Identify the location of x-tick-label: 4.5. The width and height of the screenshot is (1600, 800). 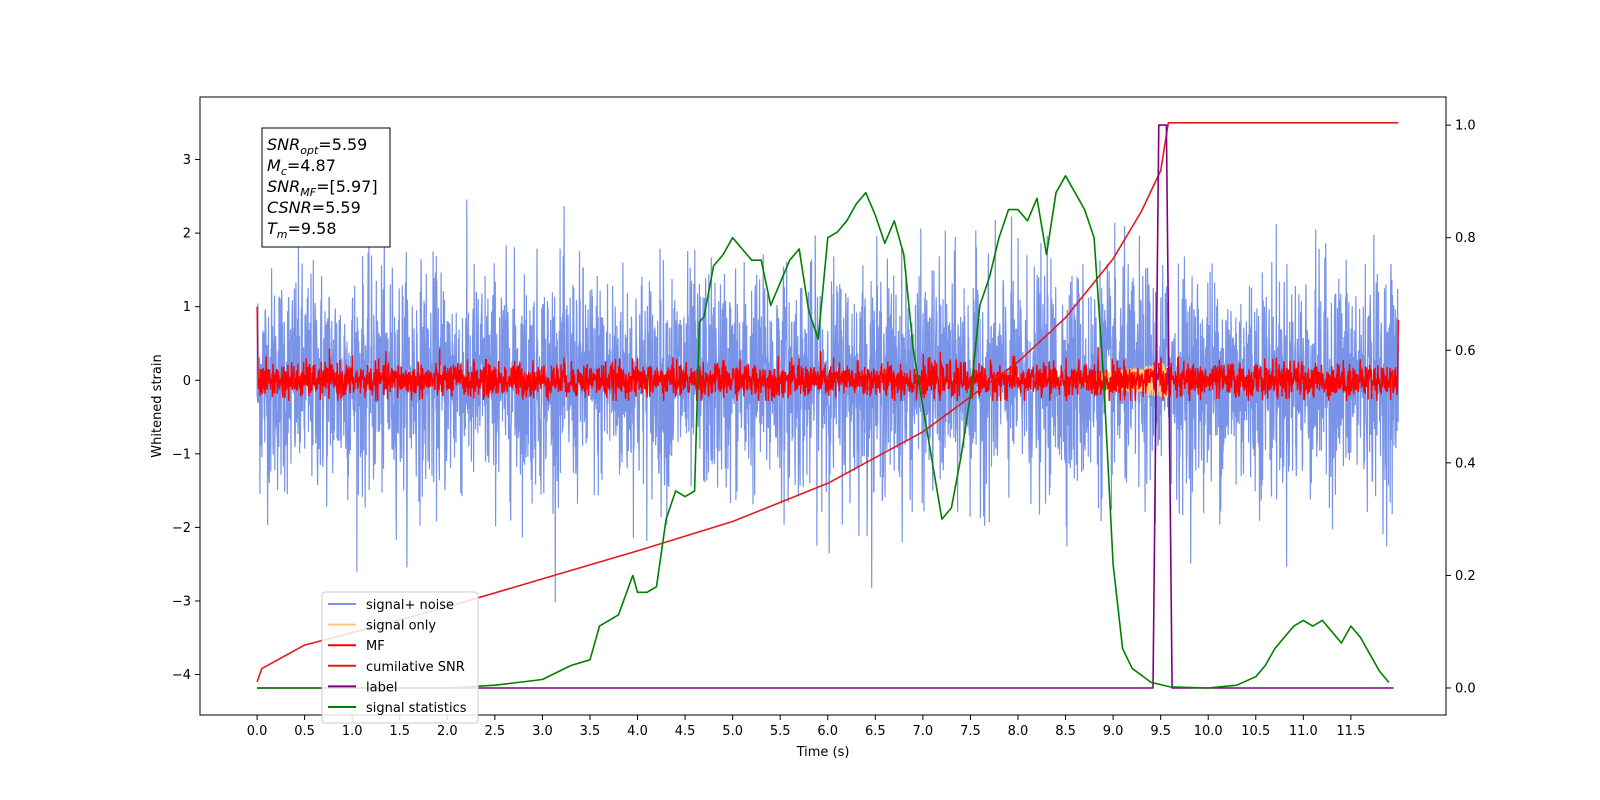
(685, 731).